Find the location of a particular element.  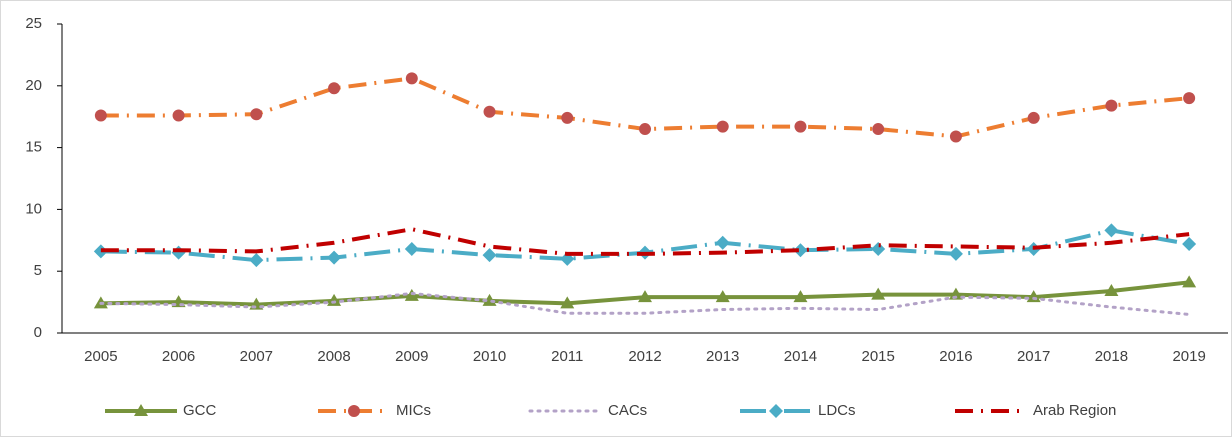

y-tick-label: 0 is located at coordinates (38, 332).